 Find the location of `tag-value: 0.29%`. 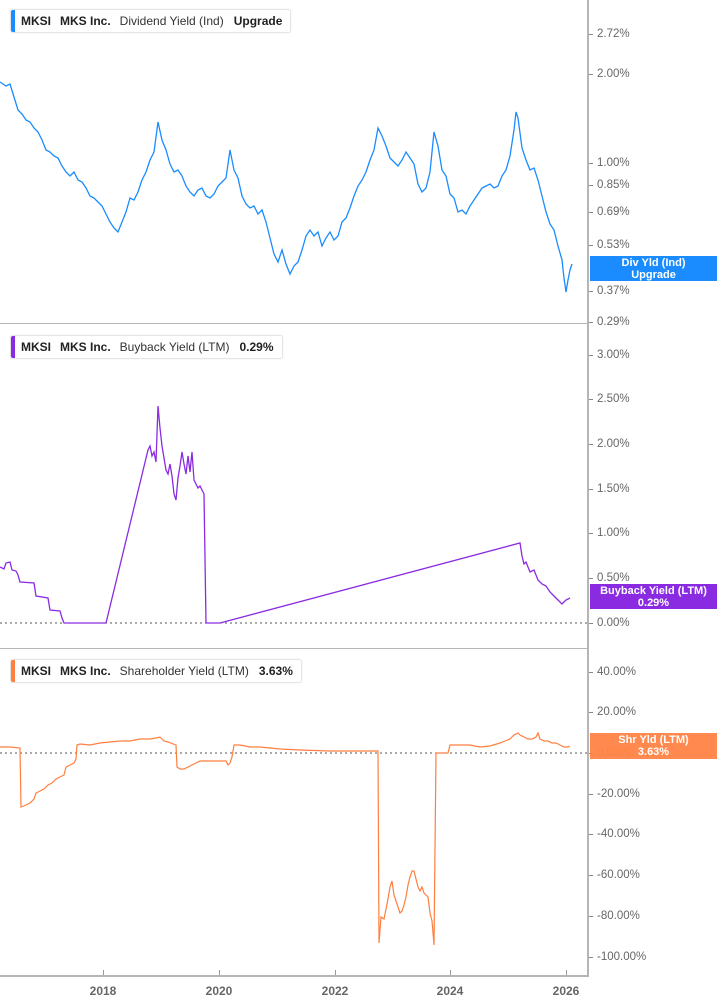

tag-value: 0.29% is located at coordinates (653, 602).